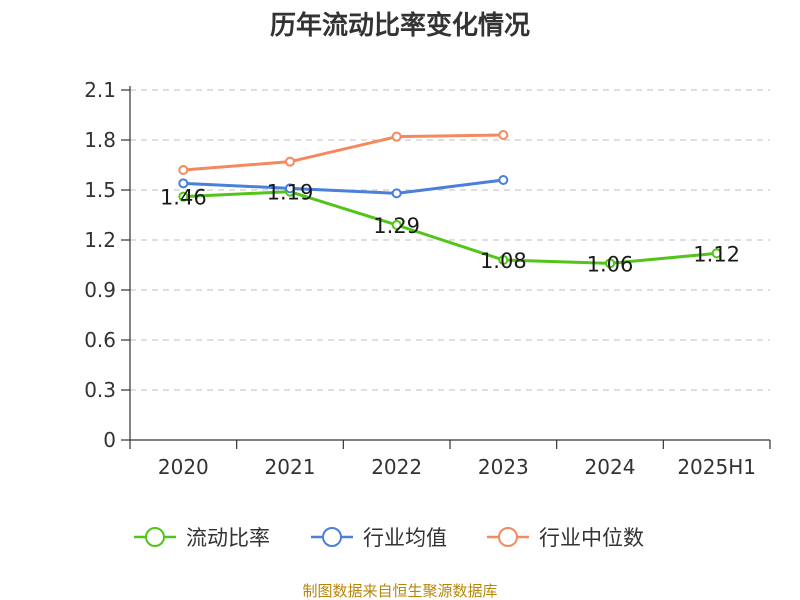  I want to click on y-tick-label: 1.5, so click(100, 190).